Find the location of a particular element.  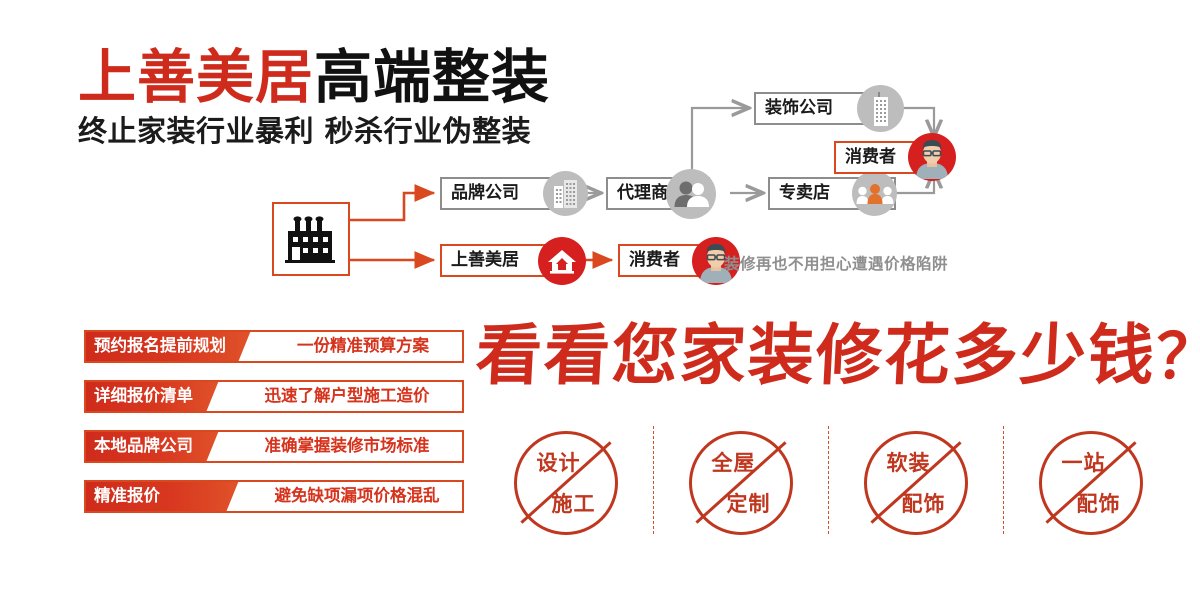

two-people-icon is located at coordinates (691, 194).